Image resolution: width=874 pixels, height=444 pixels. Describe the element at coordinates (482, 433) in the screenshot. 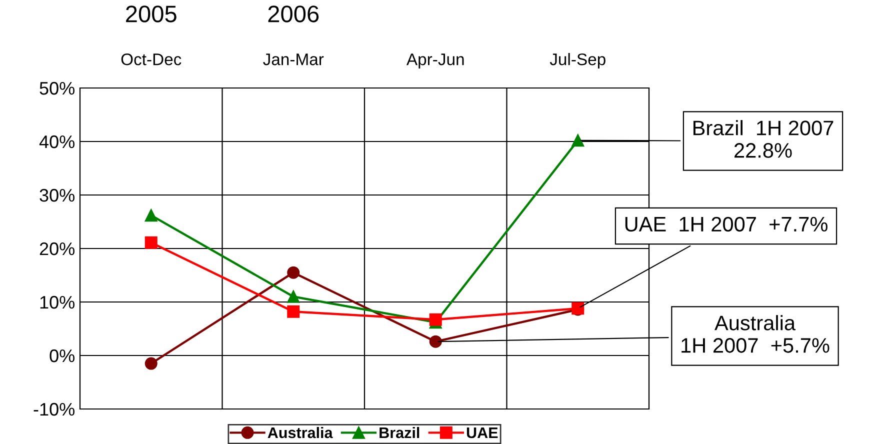

I see `legend-label: UAE` at that location.